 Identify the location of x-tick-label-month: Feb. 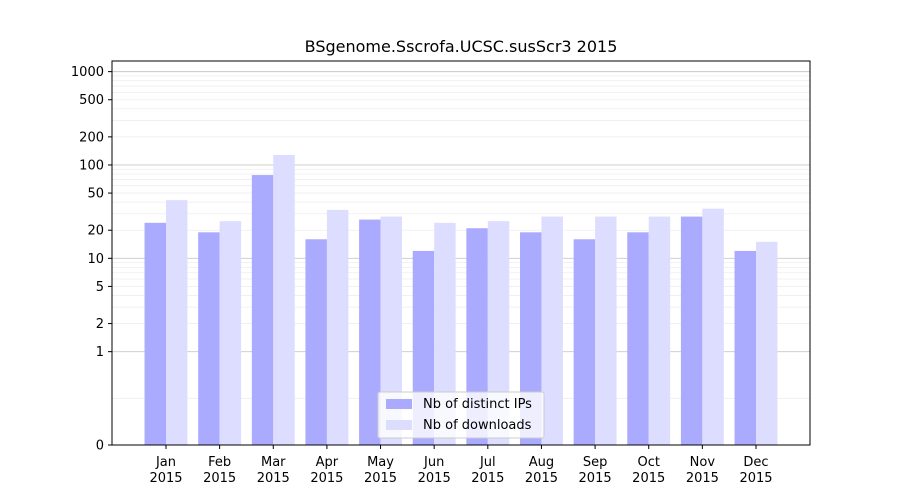
(219, 462).